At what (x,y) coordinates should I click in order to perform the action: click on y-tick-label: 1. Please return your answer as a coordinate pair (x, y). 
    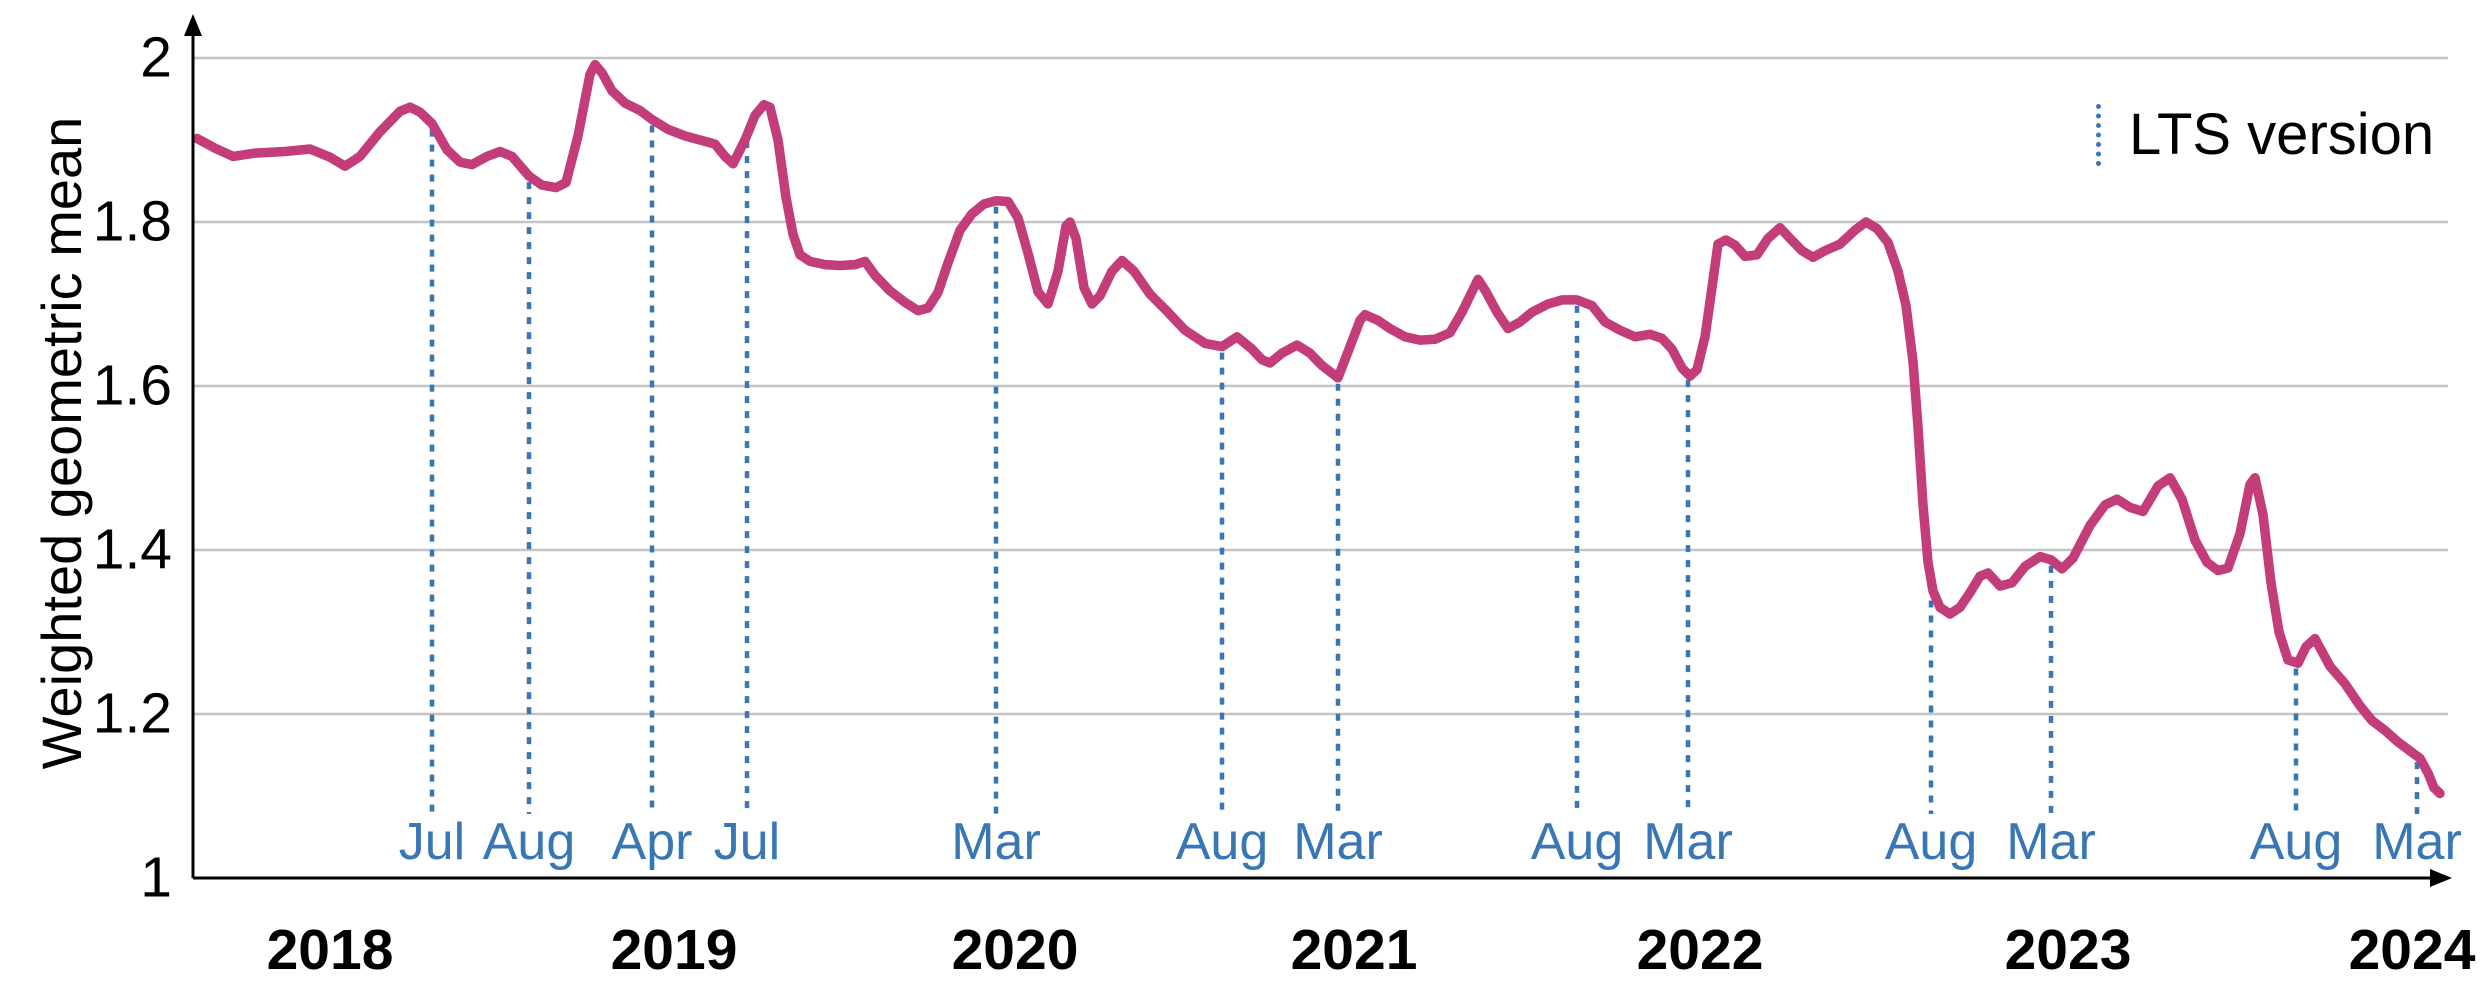
    Looking at the image, I should click on (156, 877).